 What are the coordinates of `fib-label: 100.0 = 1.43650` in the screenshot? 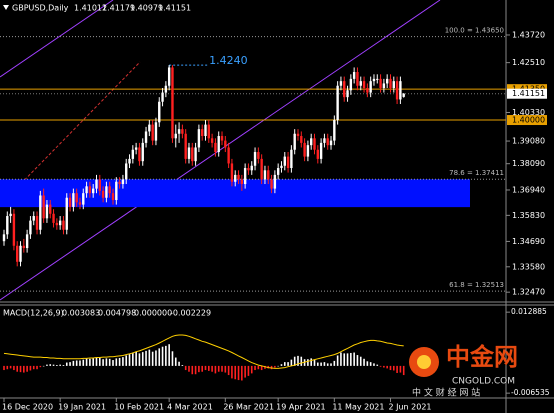 It's located at (474, 31).